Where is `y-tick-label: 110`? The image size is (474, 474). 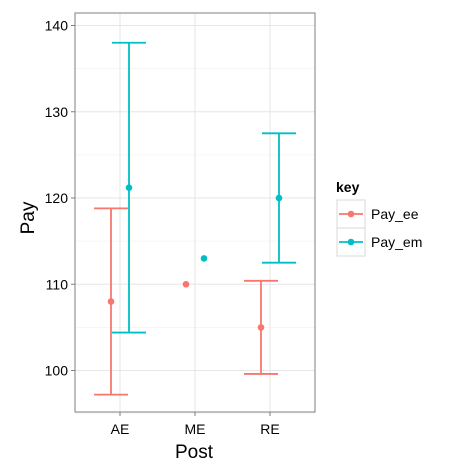
y-tick-label: 110 is located at coordinates (57, 284).